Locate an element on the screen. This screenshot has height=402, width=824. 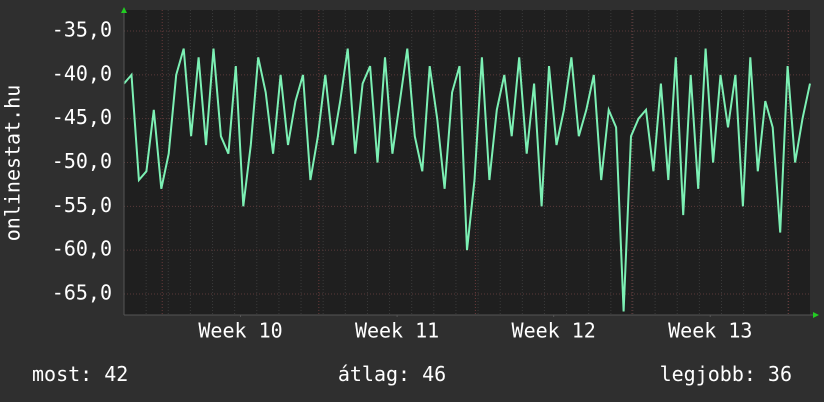
stat-label: legjobb: is located at coordinates (708, 374).